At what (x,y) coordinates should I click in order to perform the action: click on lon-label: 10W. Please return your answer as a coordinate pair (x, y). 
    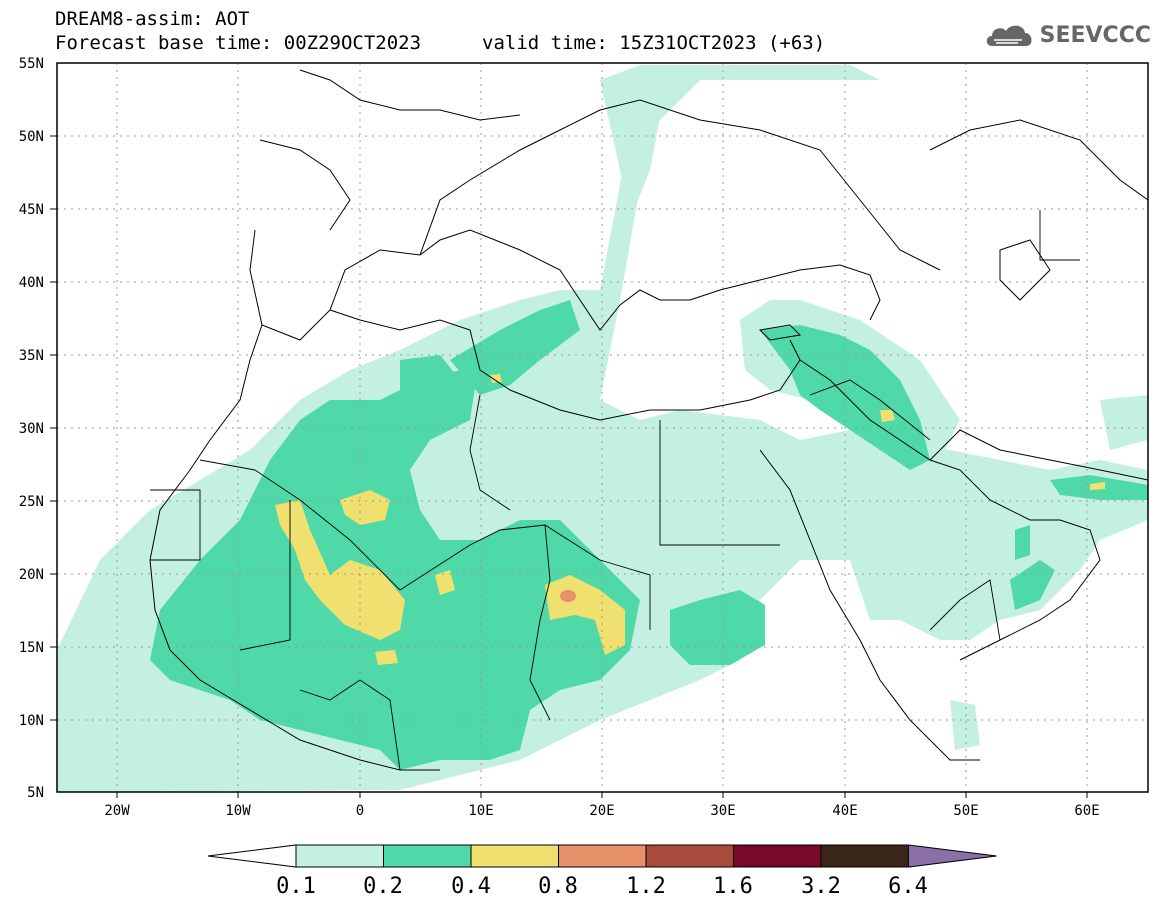
    Looking at the image, I should click on (238, 811).